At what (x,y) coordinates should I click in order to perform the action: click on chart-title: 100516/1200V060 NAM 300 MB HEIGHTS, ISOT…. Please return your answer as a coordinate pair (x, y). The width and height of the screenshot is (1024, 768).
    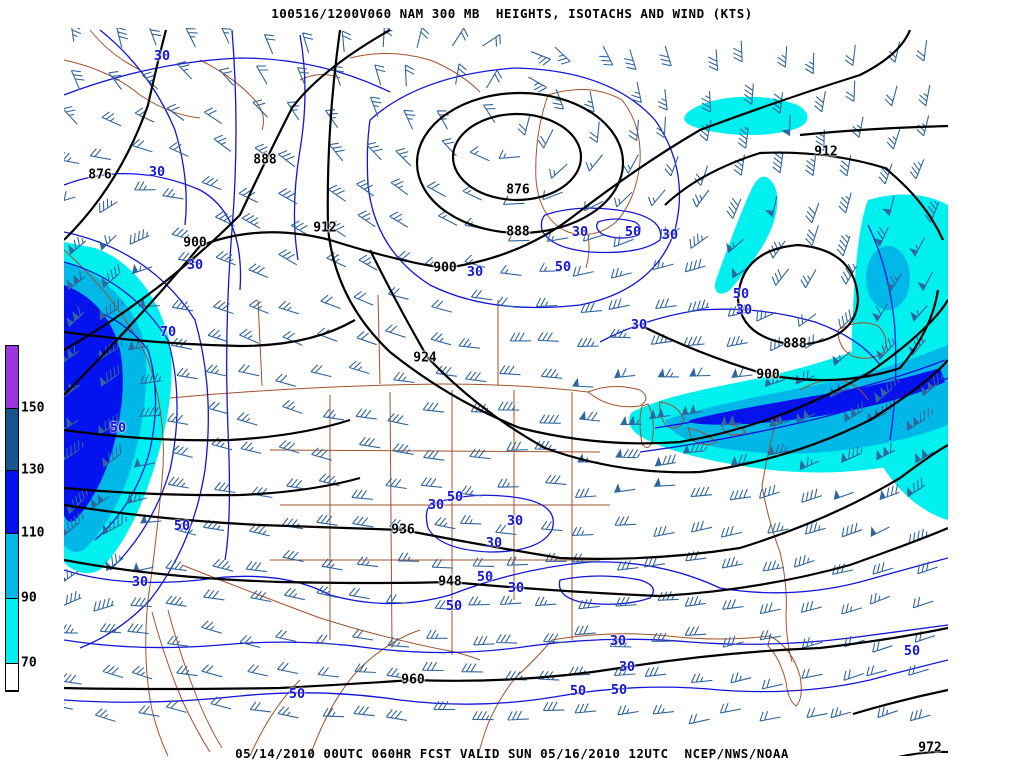
    Looking at the image, I should click on (512, 13).